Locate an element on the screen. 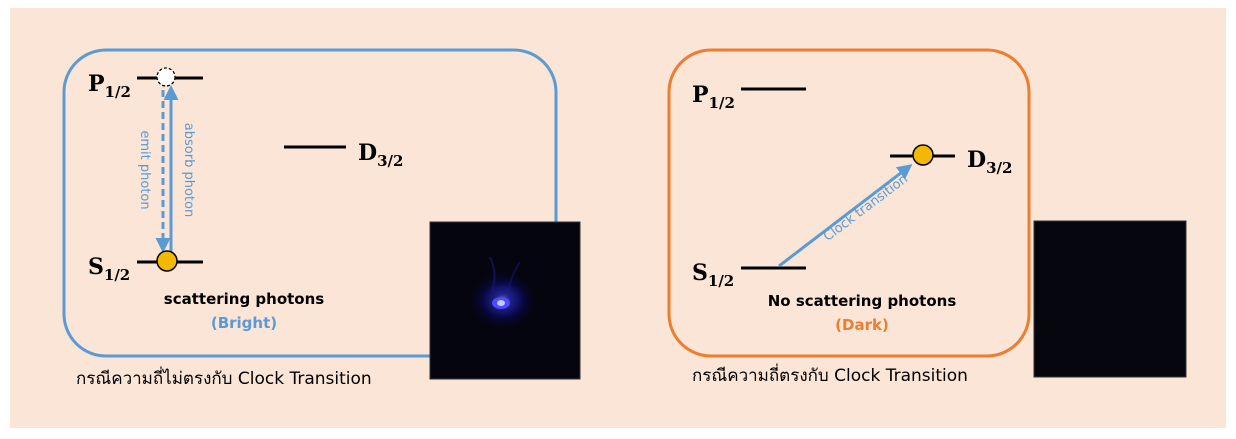 This screenshot has height=439, width=1236. absorb-photon-label: absorb photon is located at coordinates (188, 170).